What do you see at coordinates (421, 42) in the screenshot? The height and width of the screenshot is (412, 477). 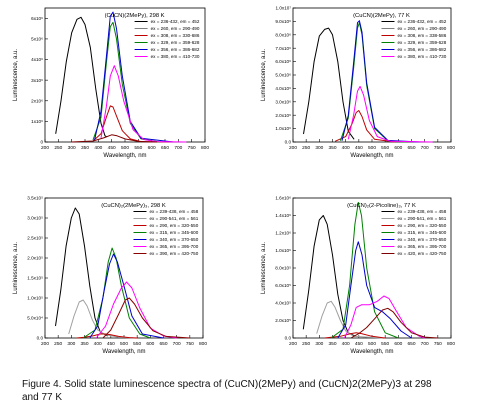 I see `legend-entry: ex = 329, em = 359-628` at bounding box center [421, 42].